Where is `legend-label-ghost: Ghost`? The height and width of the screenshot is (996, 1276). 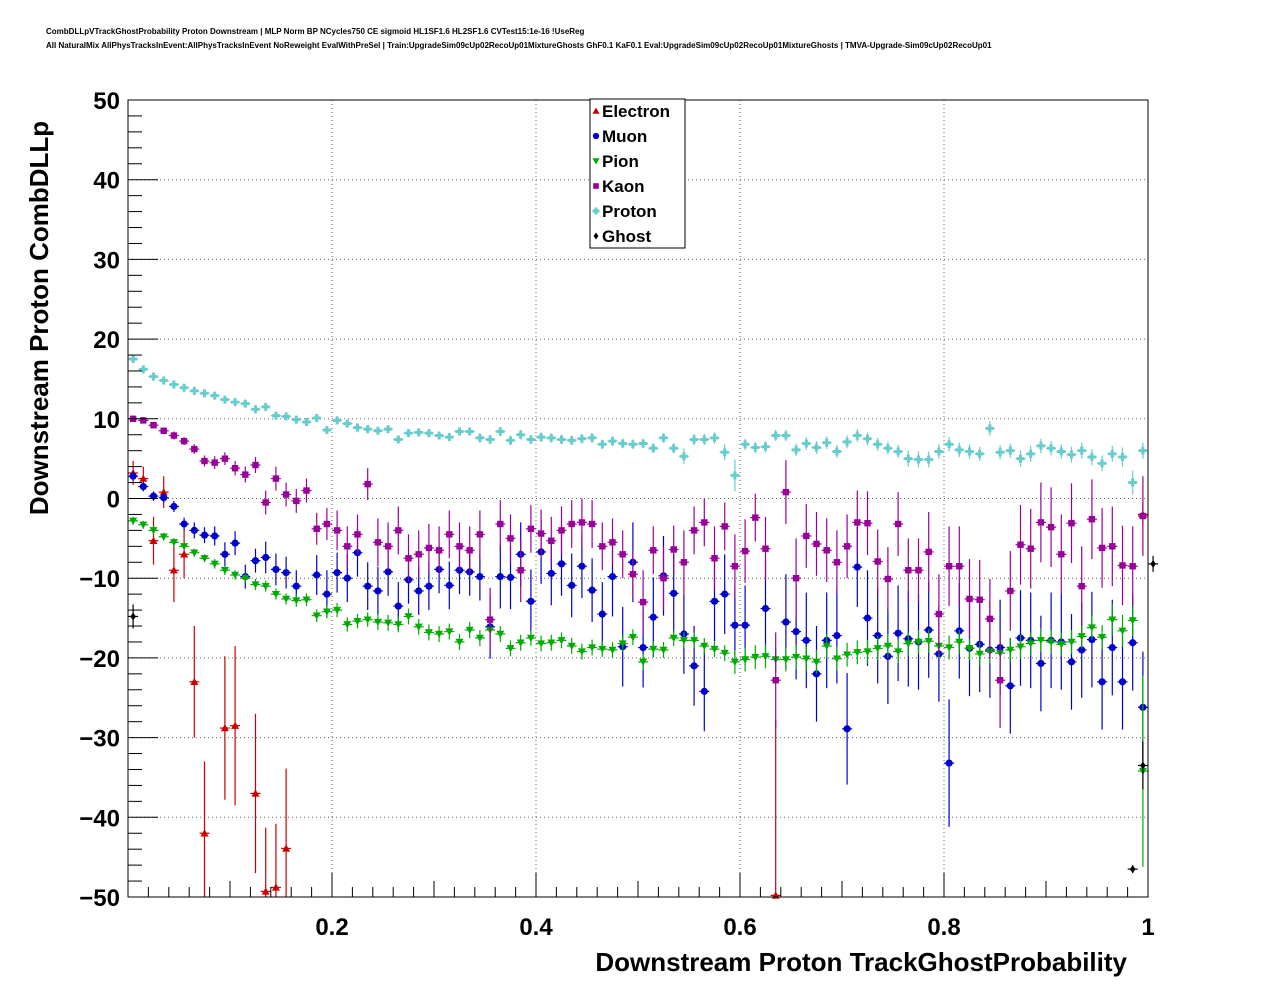
legend-label-ghost: Ghost is located at coordinates (626, 236).